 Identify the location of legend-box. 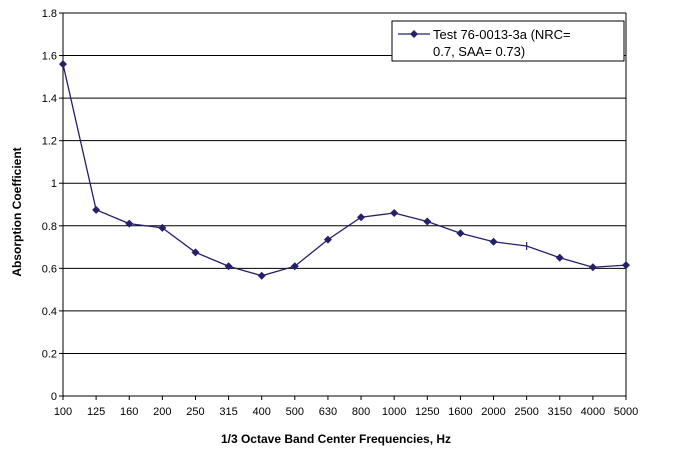
(508, 41).